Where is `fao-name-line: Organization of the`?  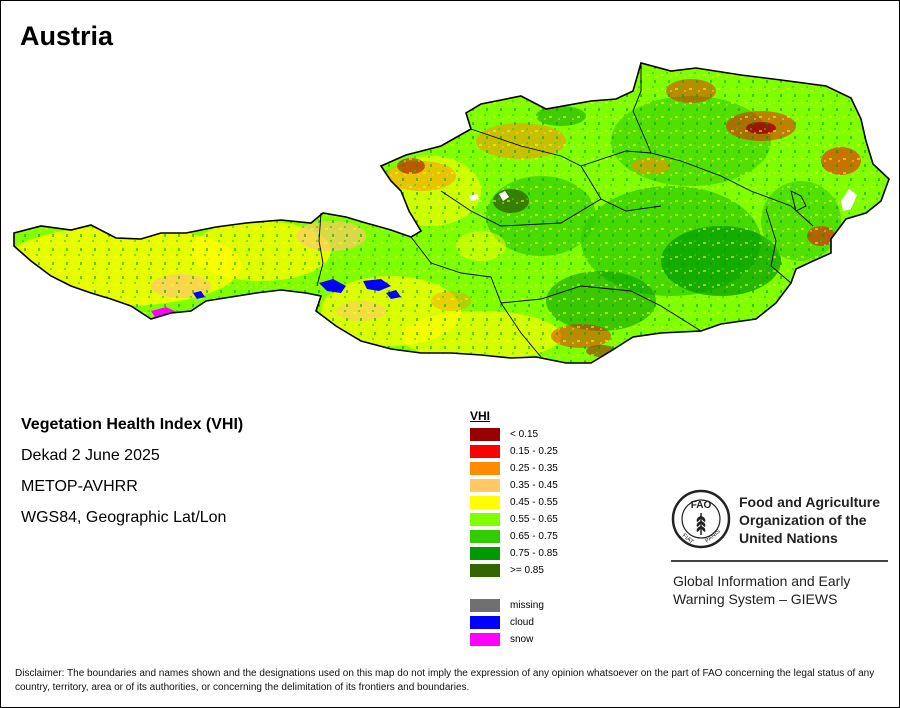
fao-name-line: Organization of the is located at coordinates (803, 520).